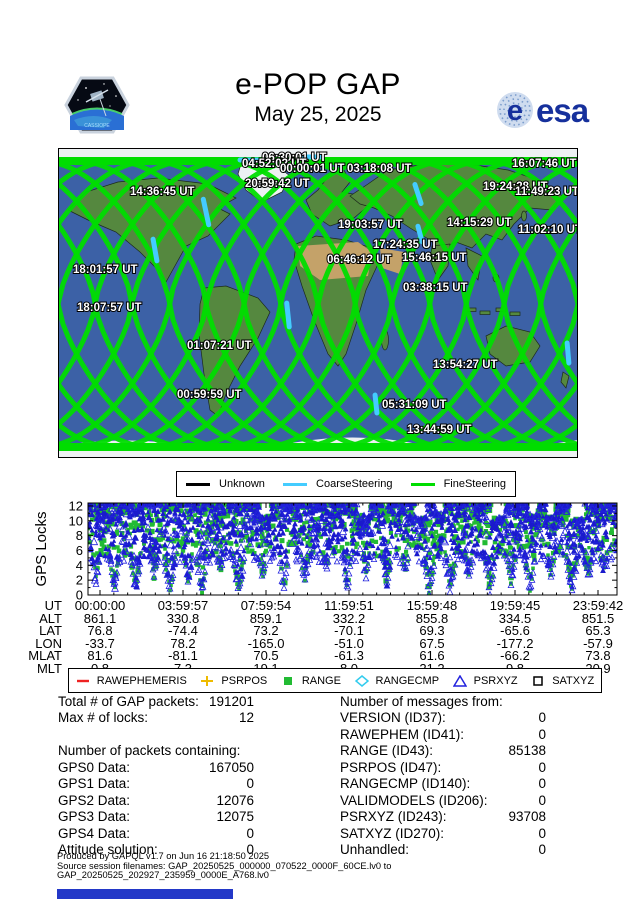  Describe the element at coordinates (76, 520) in the screenshot. I see `y-tick-label: 10` at that location.